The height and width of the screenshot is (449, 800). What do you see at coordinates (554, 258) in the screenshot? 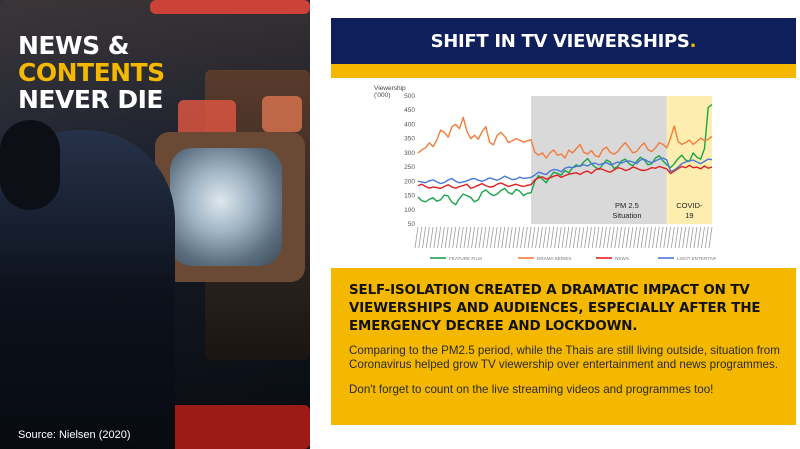
I see `chart-legend-label: DRAMA SERIES` at bounding box center [554, 258].